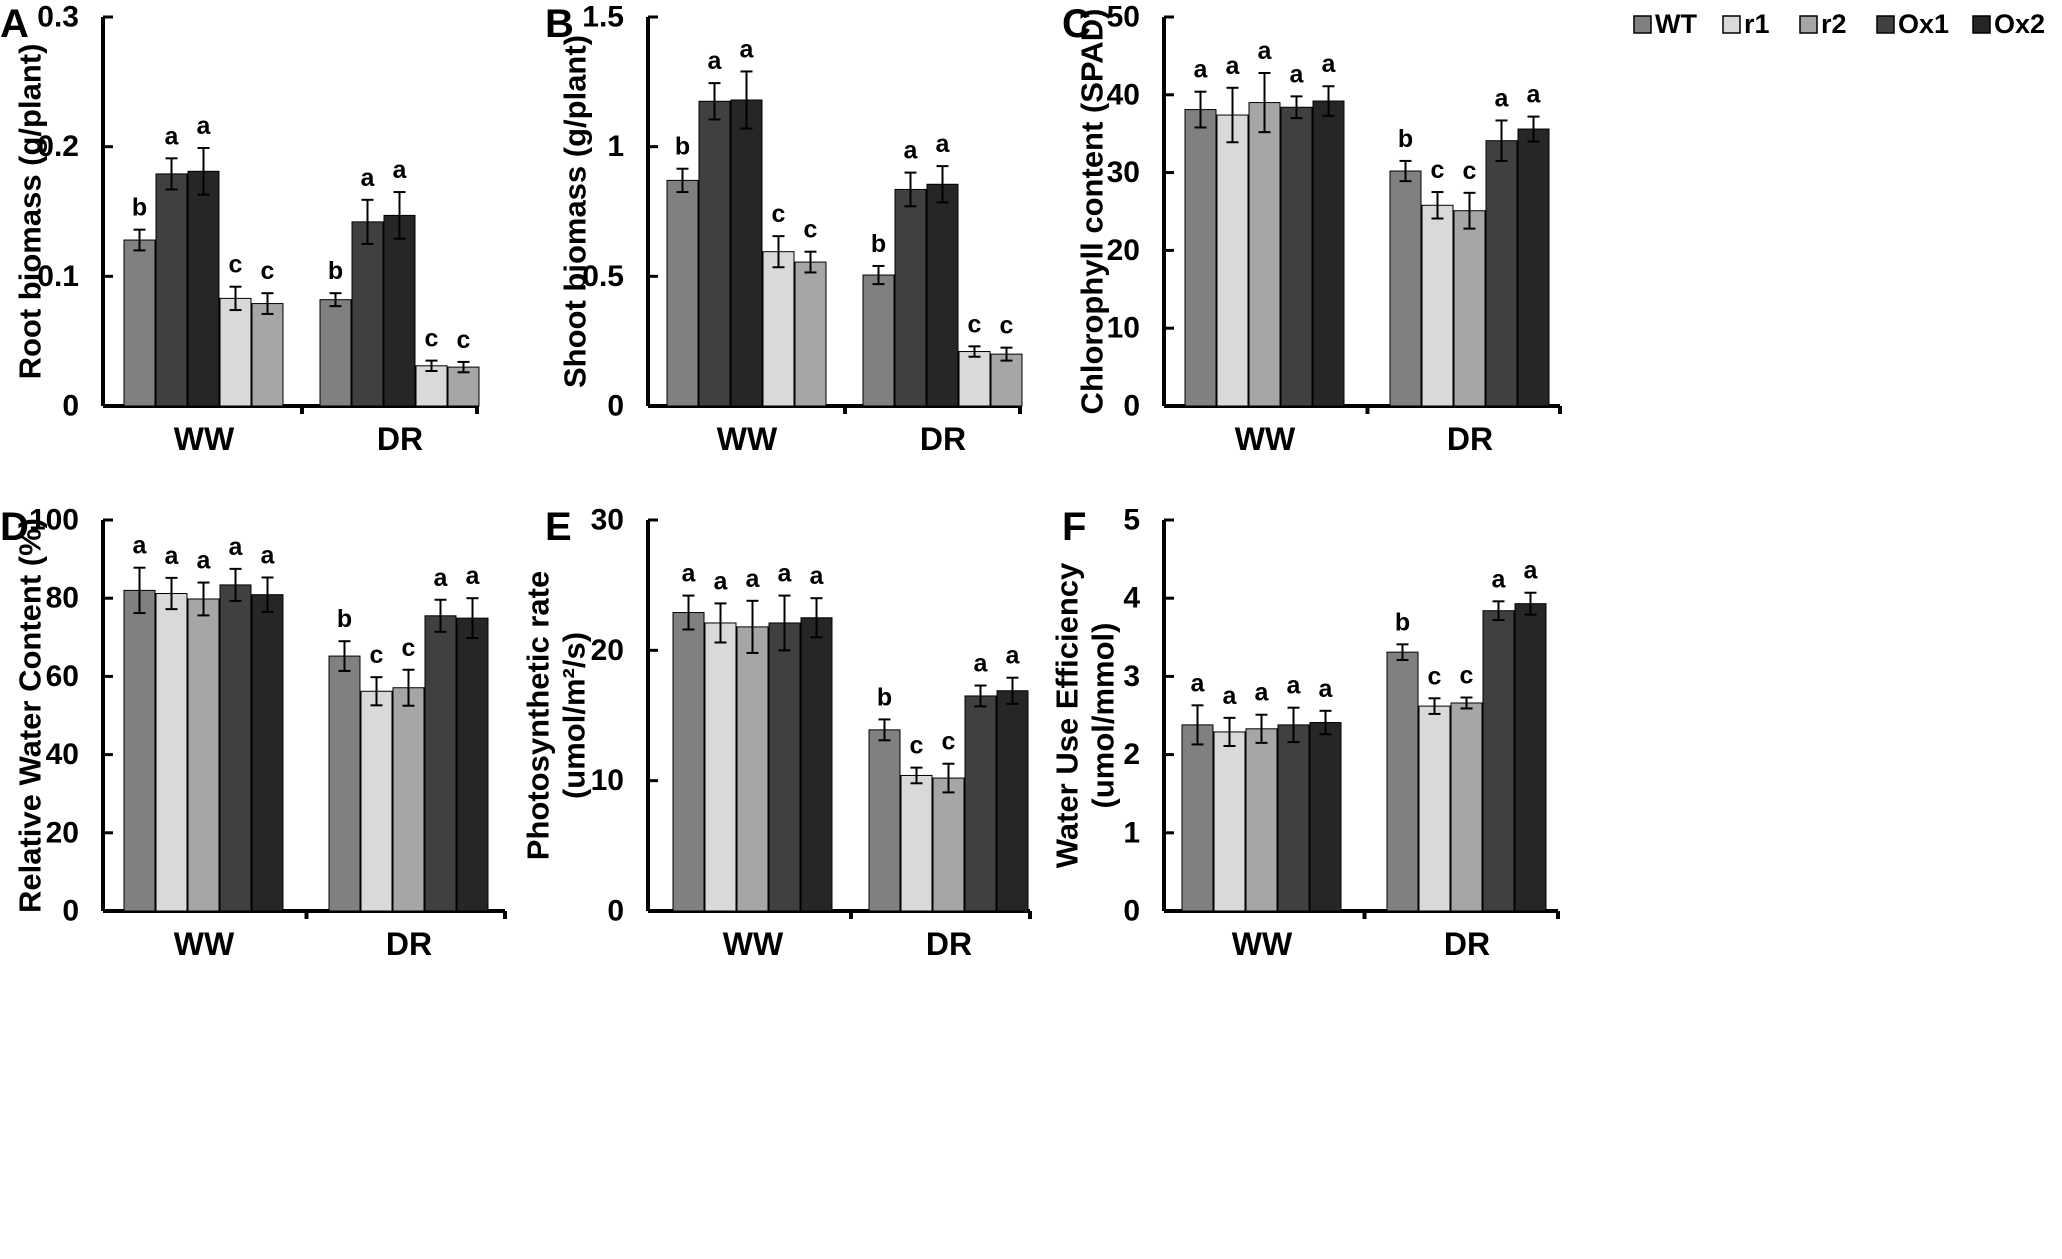 This screenshot has width=2062, height=1259. Describe the element at coordinates (58, 146) in the screenshot. I see `y-tick-label: 0.2` at that location.